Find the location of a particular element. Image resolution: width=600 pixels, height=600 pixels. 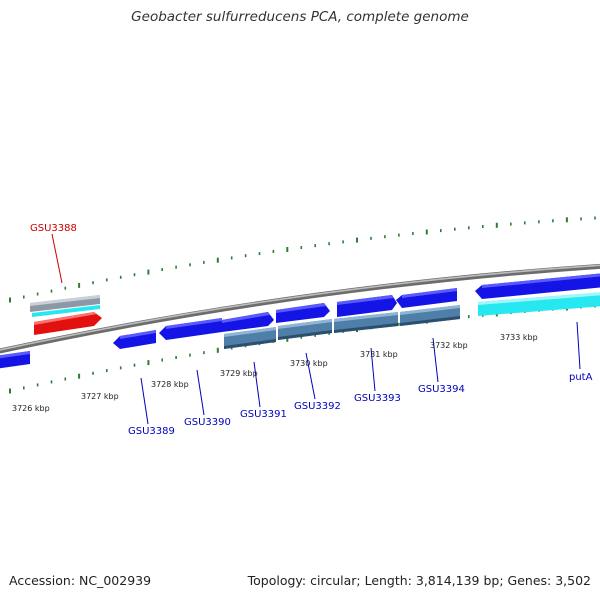

gene-arrow-gsu3389 is located at coordinates (134, 339).